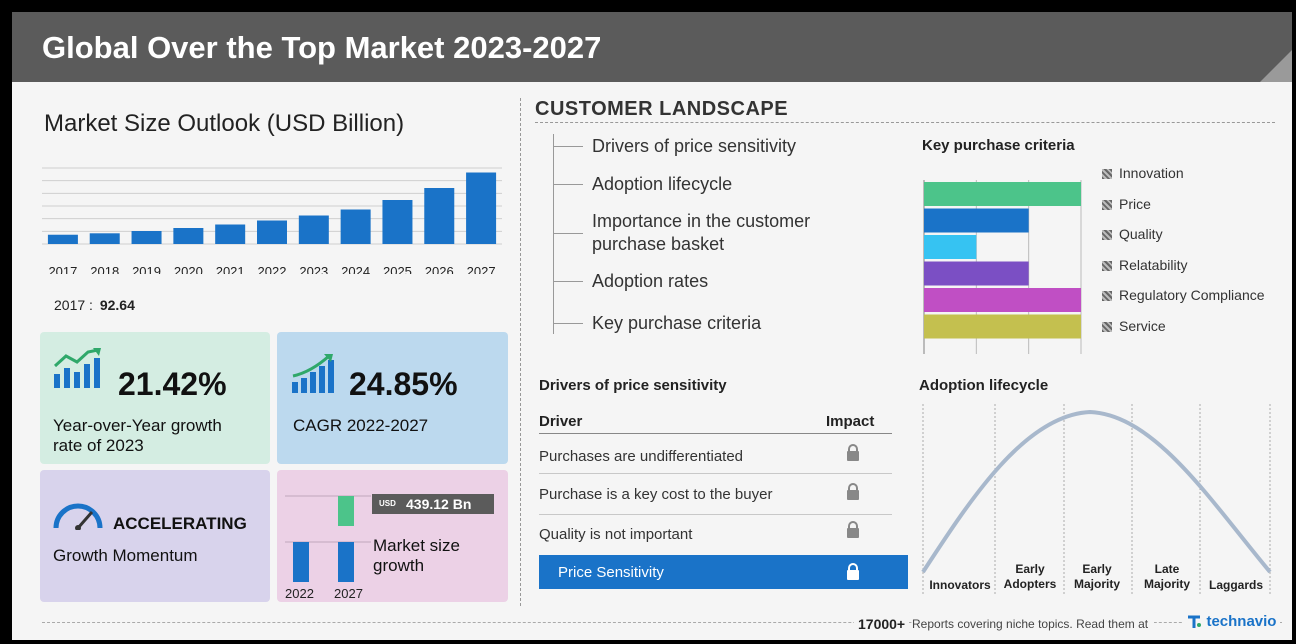  What do you see at coordinates (652, 47) in the screenshot?
I see `header-bar: Global Over the Top Market 2023-2027` at bounding box center [652, 47].